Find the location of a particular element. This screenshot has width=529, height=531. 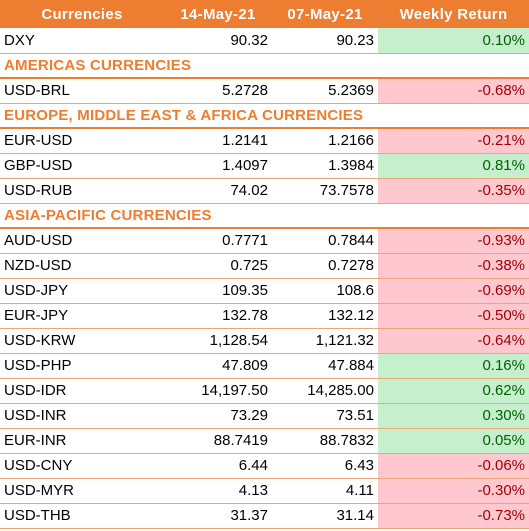

table-row: USD-RUB 74.02 73.7578 -0.35% is located at coordinates (264, 191).